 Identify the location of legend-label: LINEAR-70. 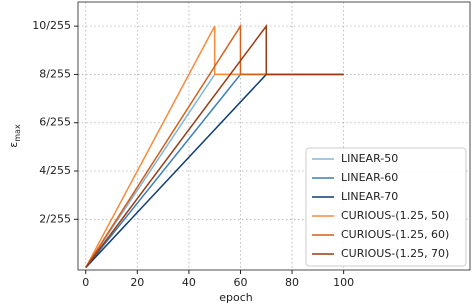
(369, 196).